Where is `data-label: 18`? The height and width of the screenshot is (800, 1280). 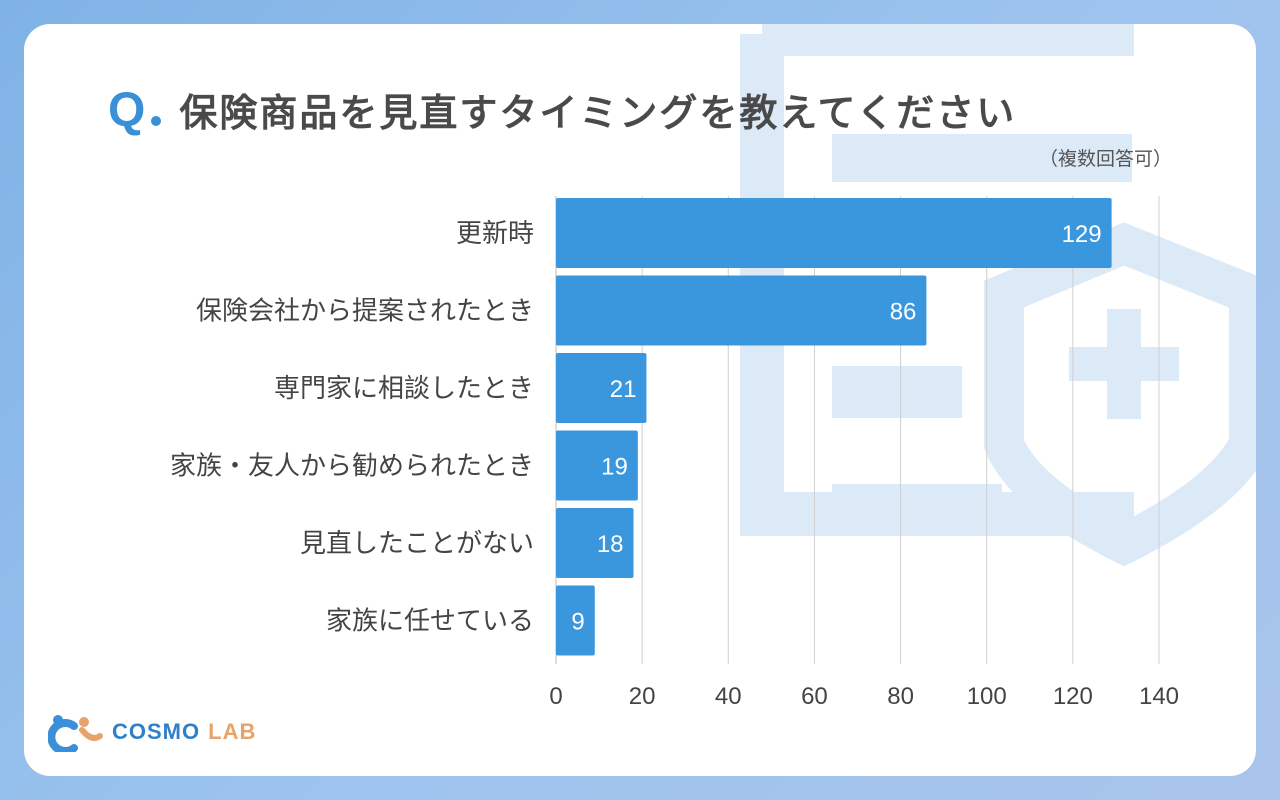
data-label: 18 is located at coordinates (610, 544).